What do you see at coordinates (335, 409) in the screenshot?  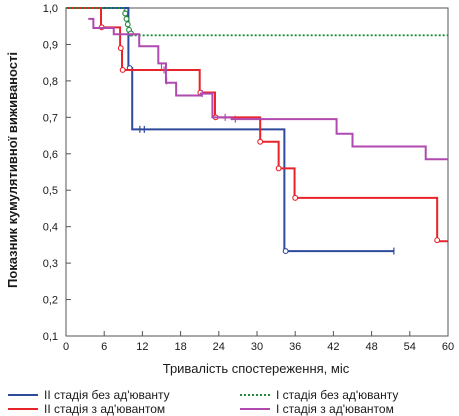 I see `legend-label: I стадія з ад'ювантом` at bounding box center [335, 409].